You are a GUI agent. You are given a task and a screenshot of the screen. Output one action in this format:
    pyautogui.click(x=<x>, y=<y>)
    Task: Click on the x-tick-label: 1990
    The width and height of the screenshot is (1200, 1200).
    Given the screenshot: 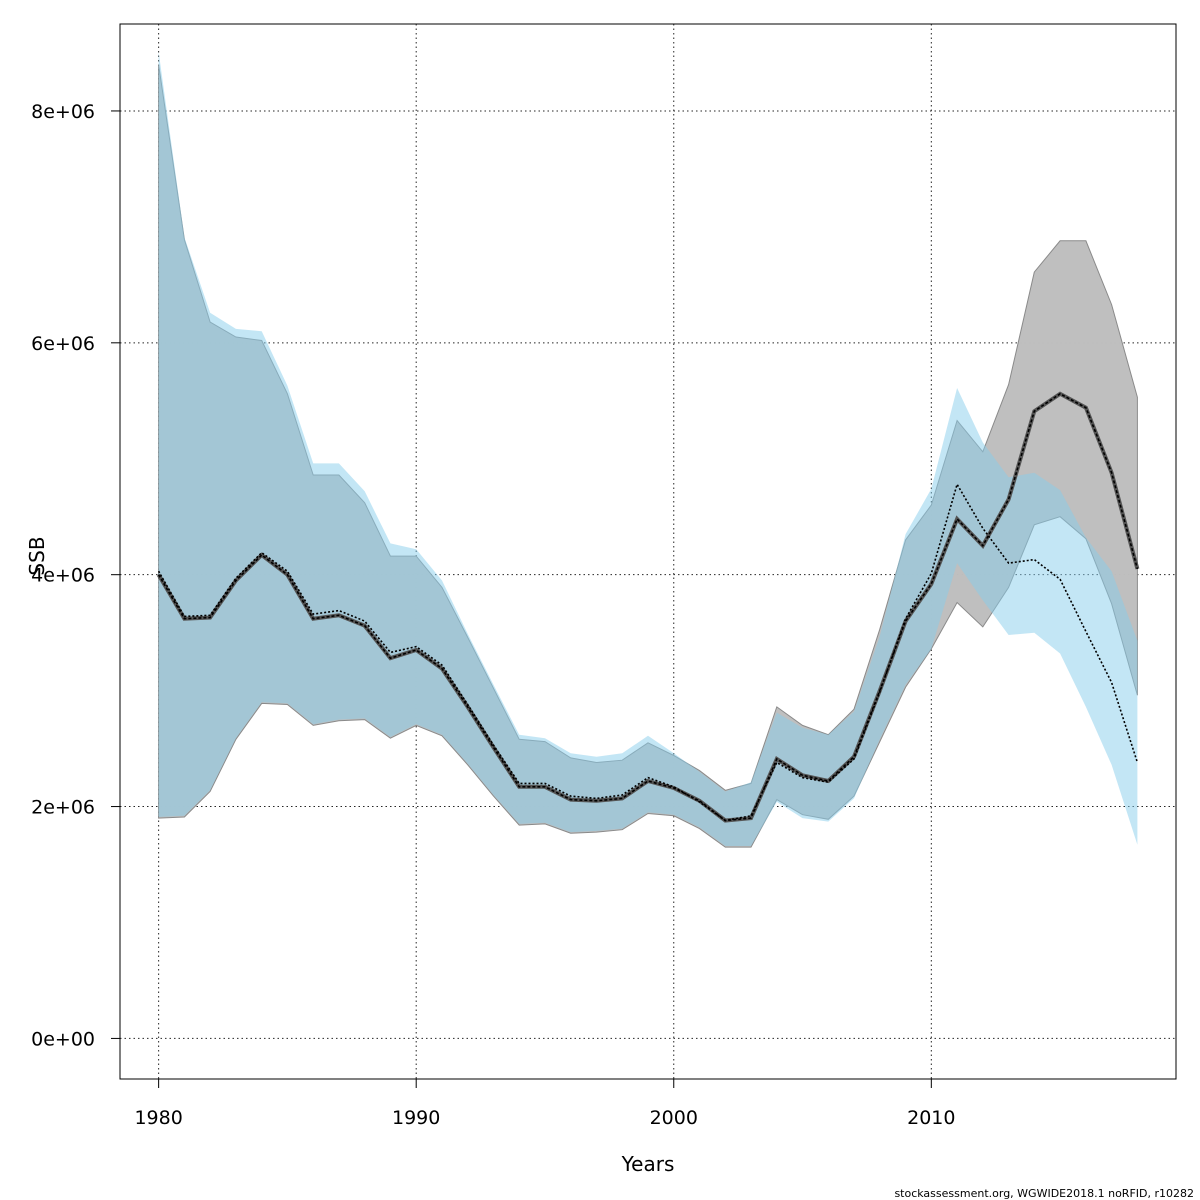 What is the action you would take?
    pyautogui.click(x=416, y=1118)
    